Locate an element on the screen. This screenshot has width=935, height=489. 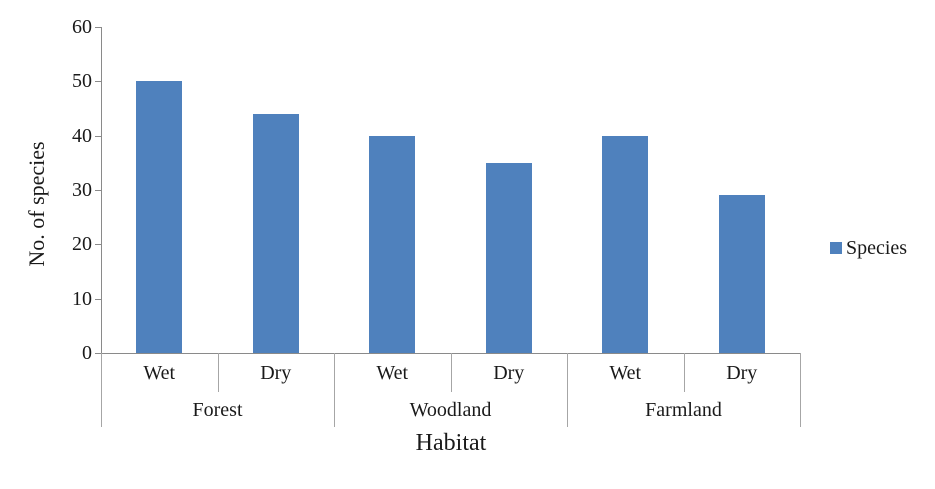
legend: Species is located at coordinates (868, 248).